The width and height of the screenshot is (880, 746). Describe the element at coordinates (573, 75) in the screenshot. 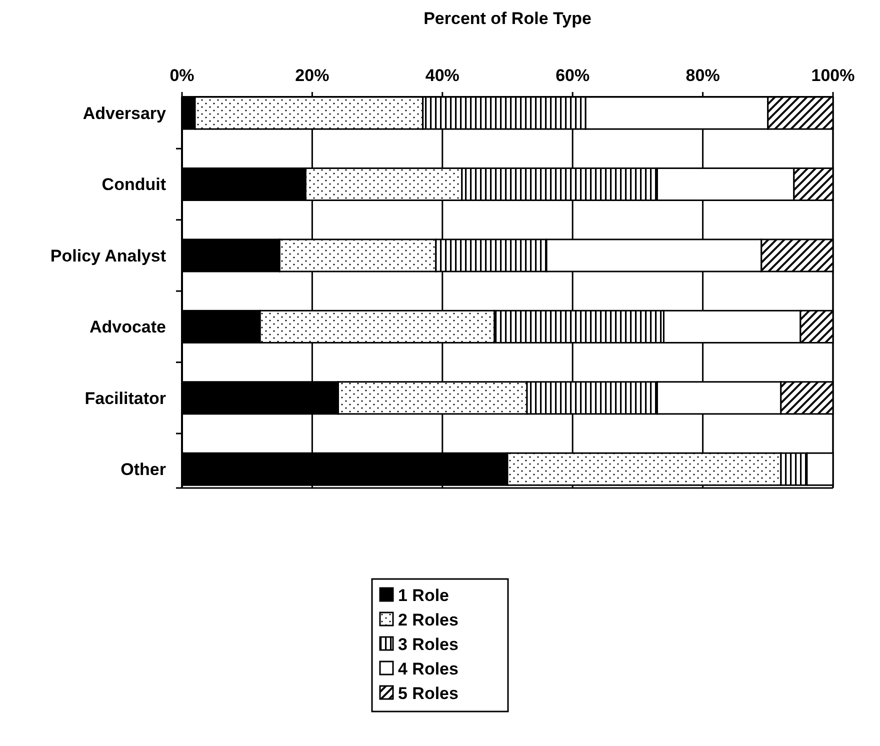

I see `x-tick-label: 60%` at that location.